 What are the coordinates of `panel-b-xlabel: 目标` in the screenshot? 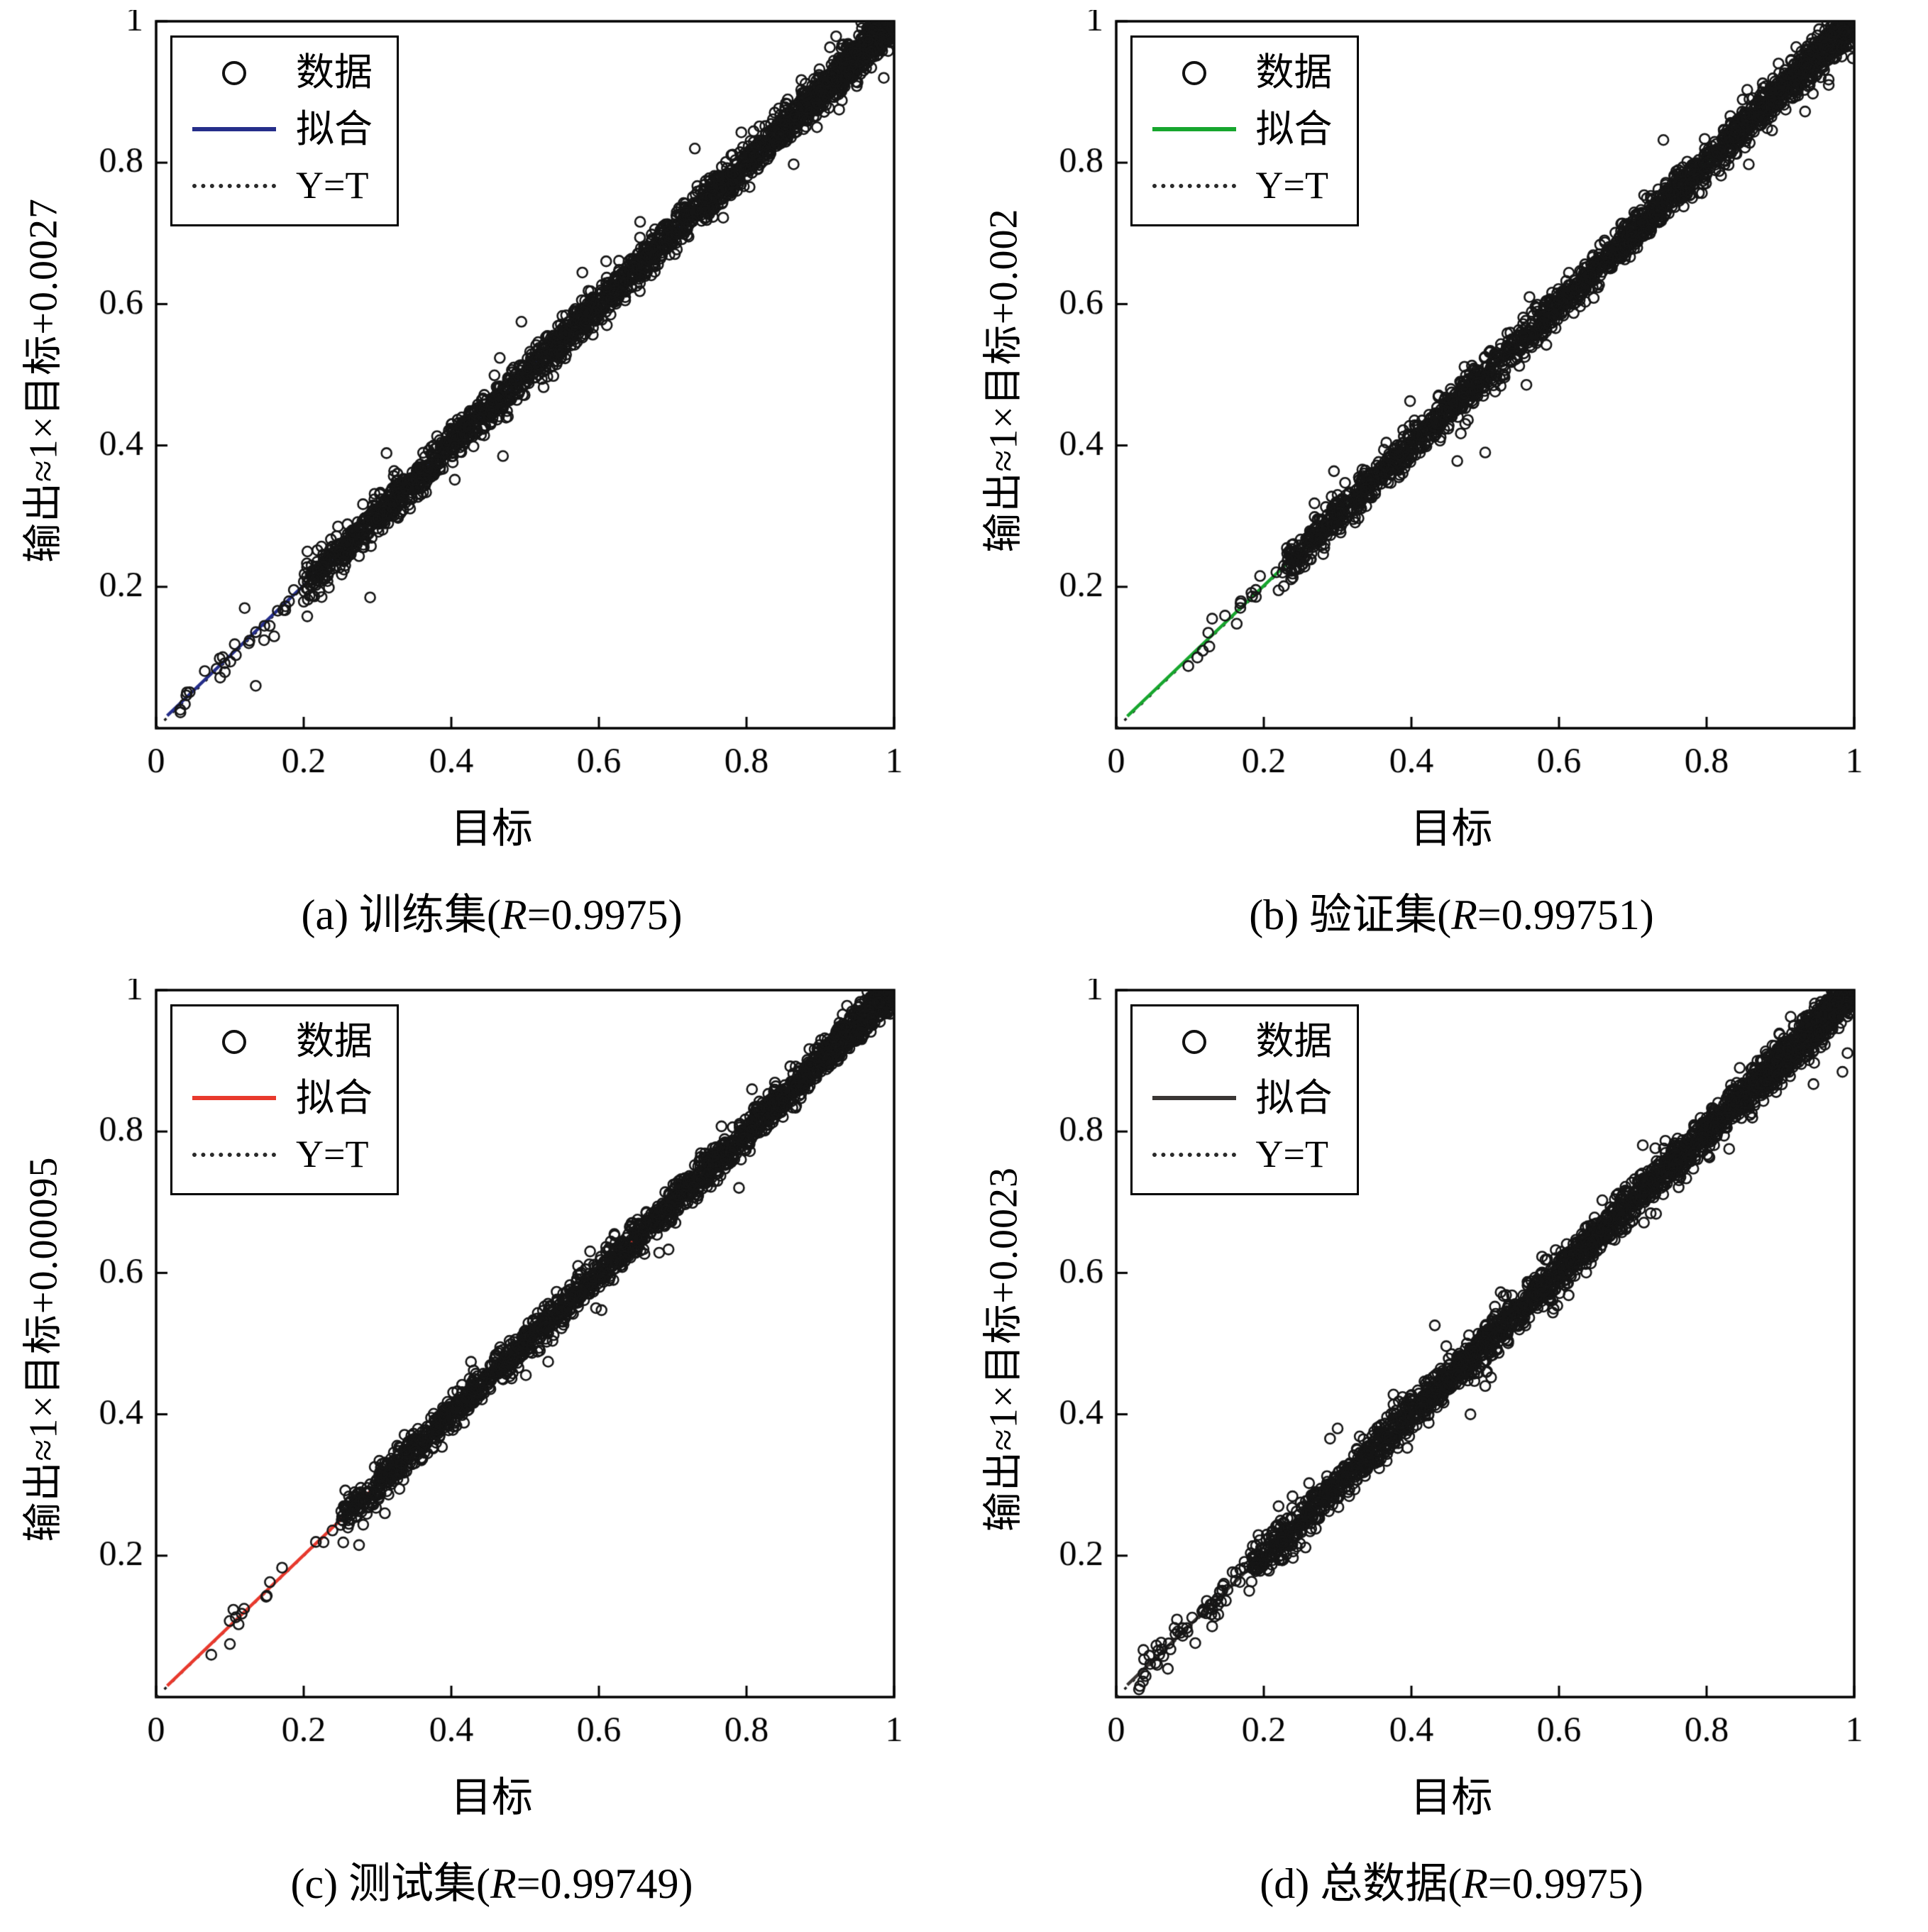 It's located at (1452, 829).